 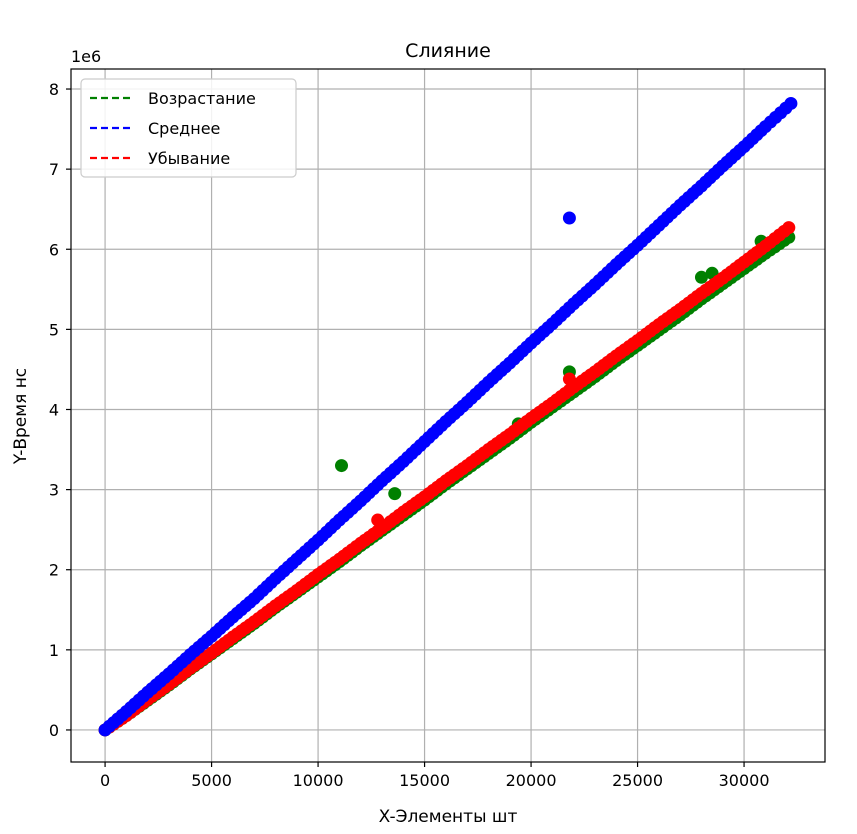 What do you see at coordinates (54, 570) in the screenshot?
I see `y-tick-label: 2` at bounding box center [54, 570].